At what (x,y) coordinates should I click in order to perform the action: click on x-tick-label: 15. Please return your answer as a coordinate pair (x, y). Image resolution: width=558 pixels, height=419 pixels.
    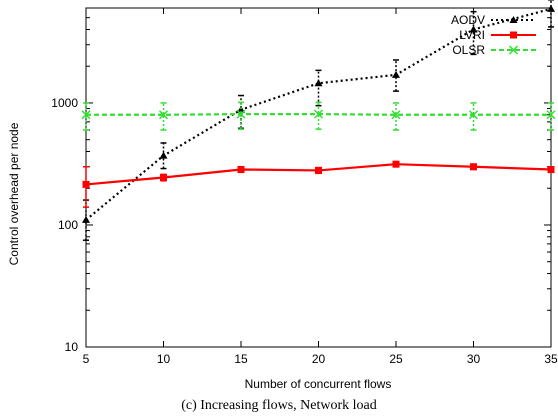
    Looking at the image, I should click on (241, 359).